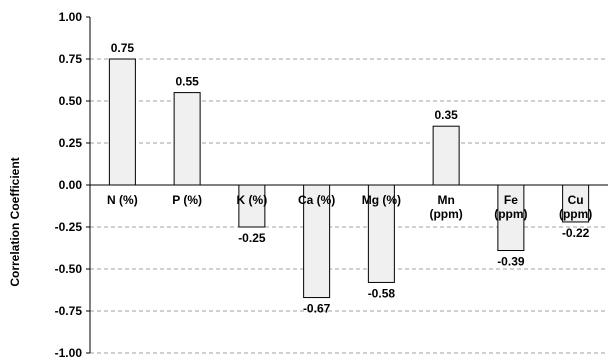 The height and width of the screenshot is (358, 610). What do you see at coordinates (576, 200) in the screenshot?
I see `category-label: Cu` at bounding box center [576, 200].